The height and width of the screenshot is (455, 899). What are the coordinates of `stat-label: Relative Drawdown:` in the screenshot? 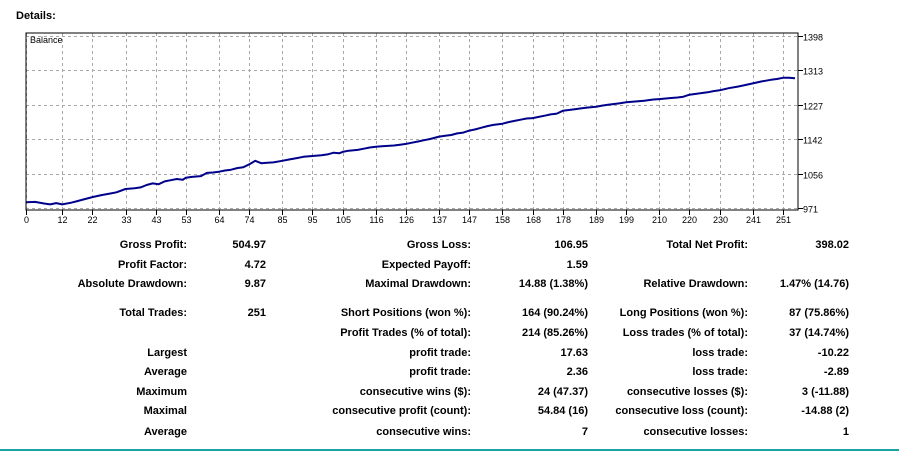 It's located at (695, 284).